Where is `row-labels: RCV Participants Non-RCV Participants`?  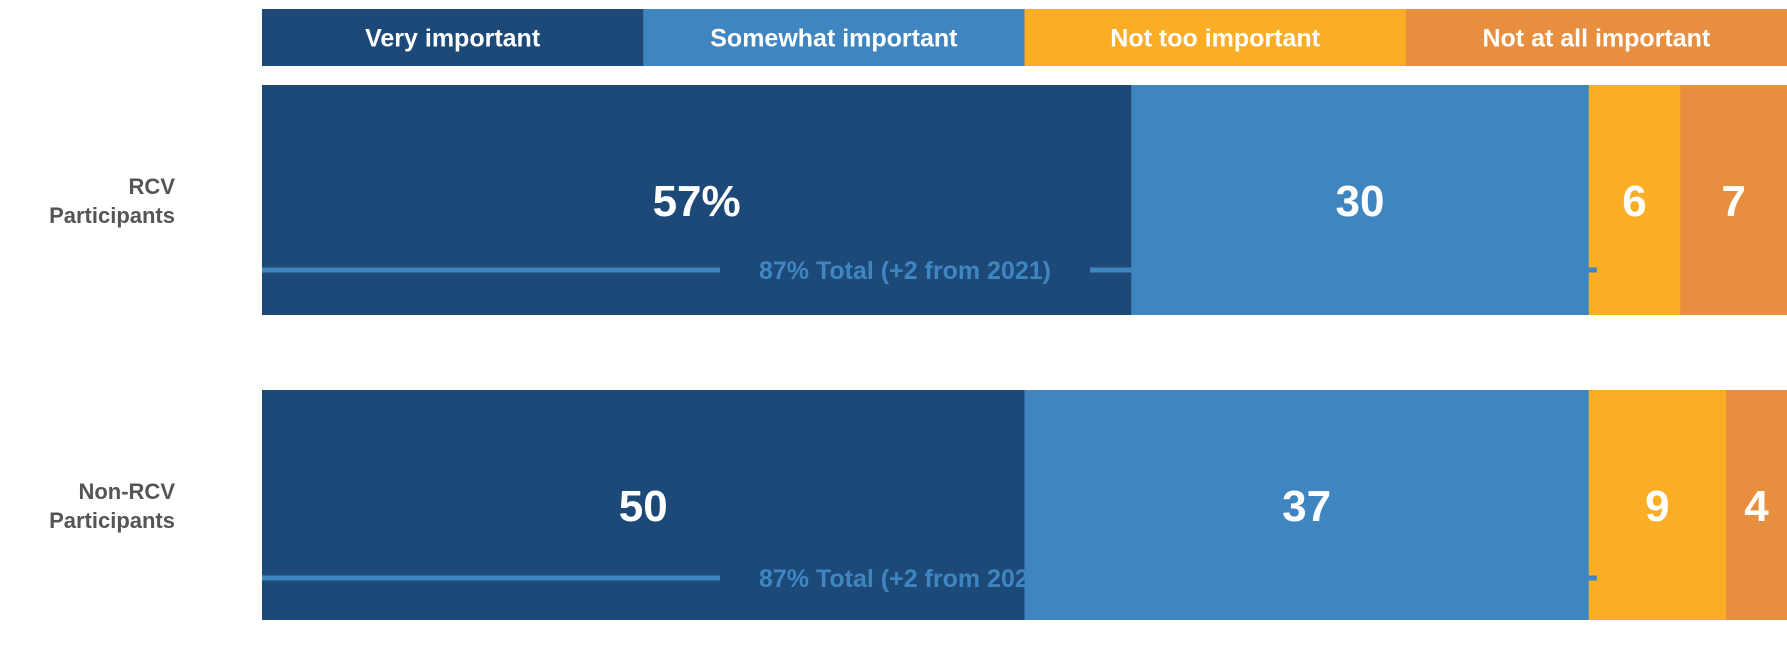
row-labels: RCV Participants Non-RCV Participants is located at coordinates (112, 353).